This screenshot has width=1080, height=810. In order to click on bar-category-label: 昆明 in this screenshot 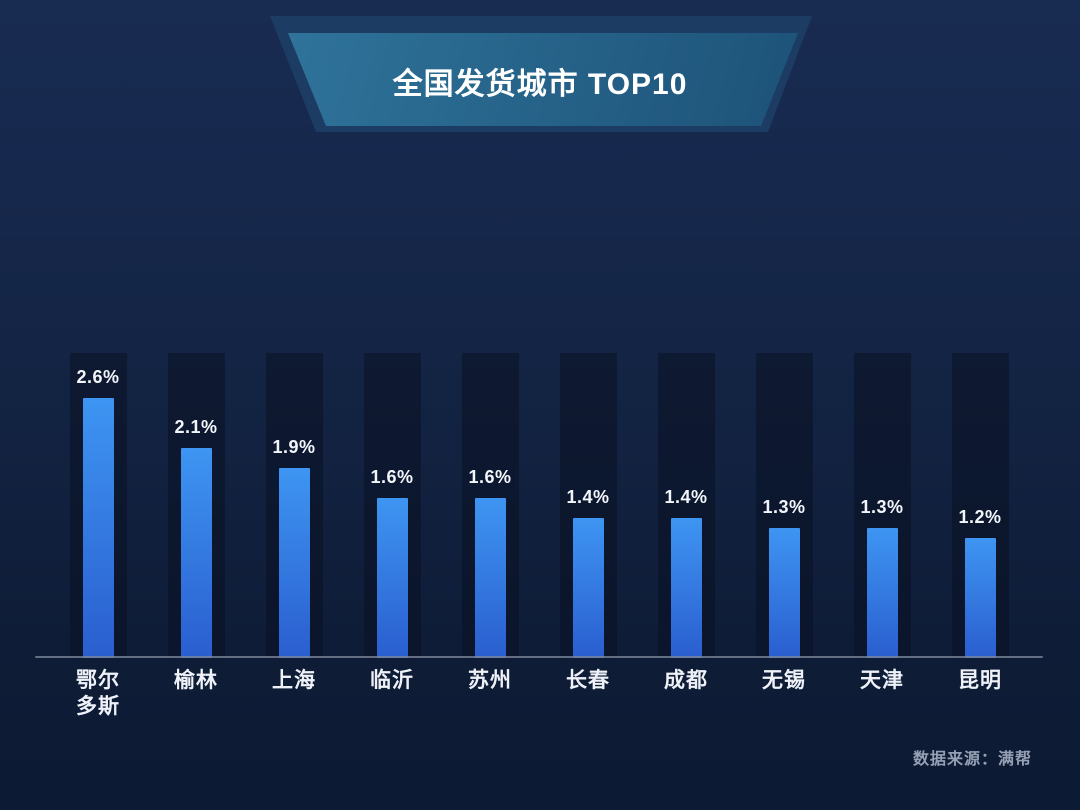, I will do `click(980, 680)`.